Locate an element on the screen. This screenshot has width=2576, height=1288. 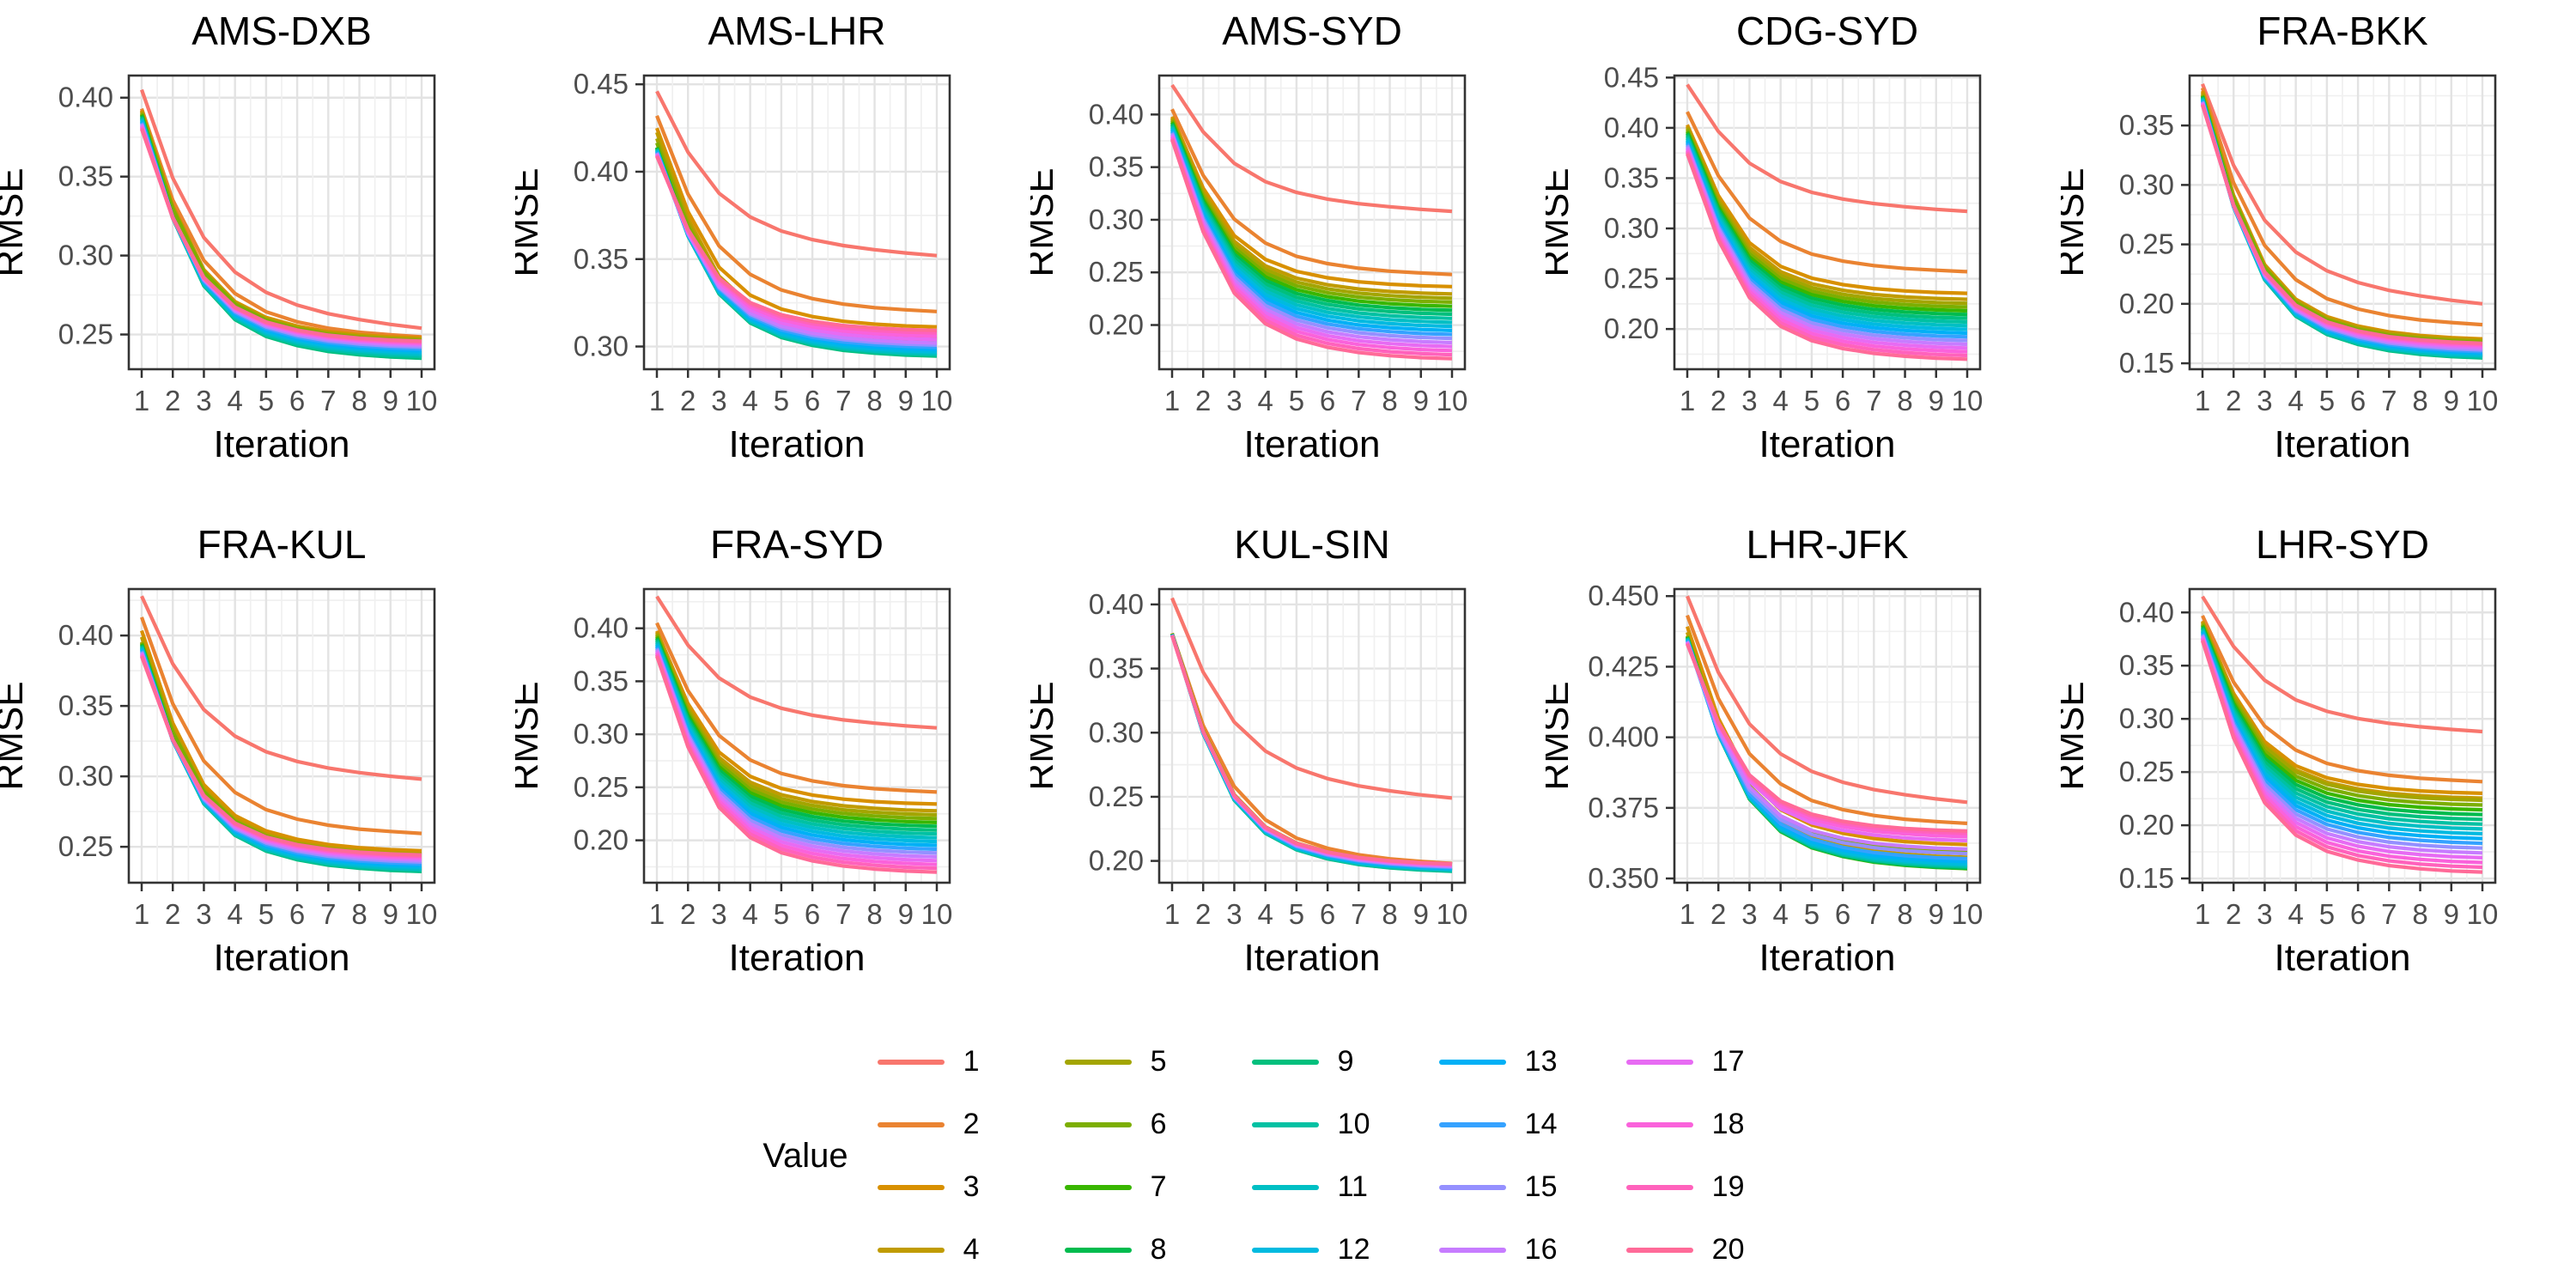
y-tick-label: 0.350 is located at coordinates (1623, 878).